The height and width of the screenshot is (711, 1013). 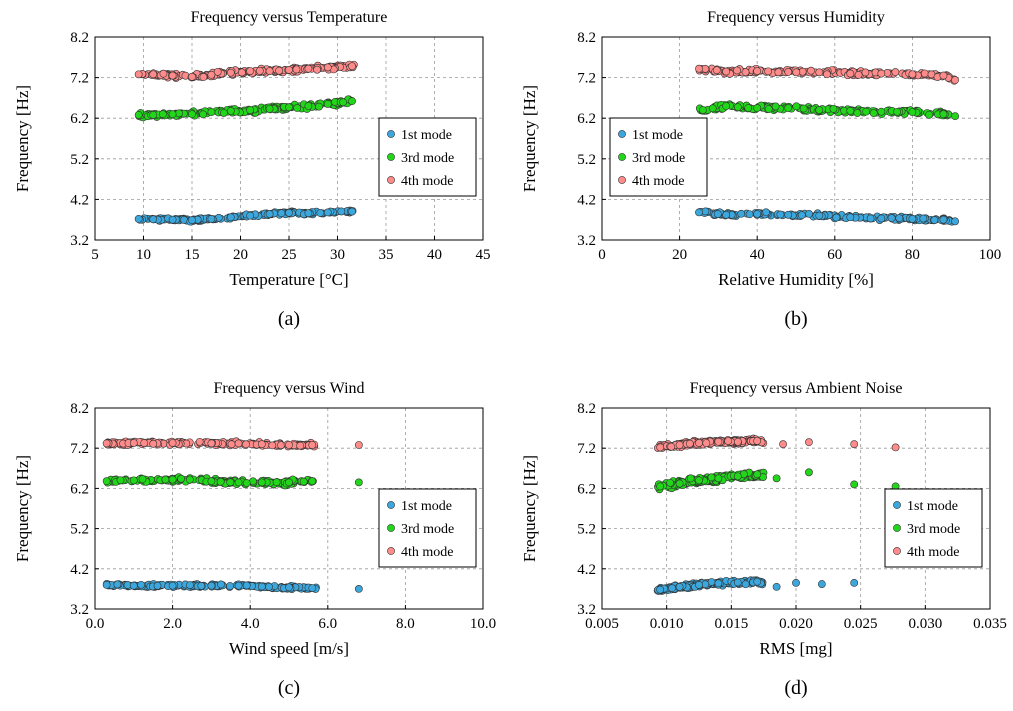 I want to click on x-tick-label: 8.0, so click(x=405, y=624).